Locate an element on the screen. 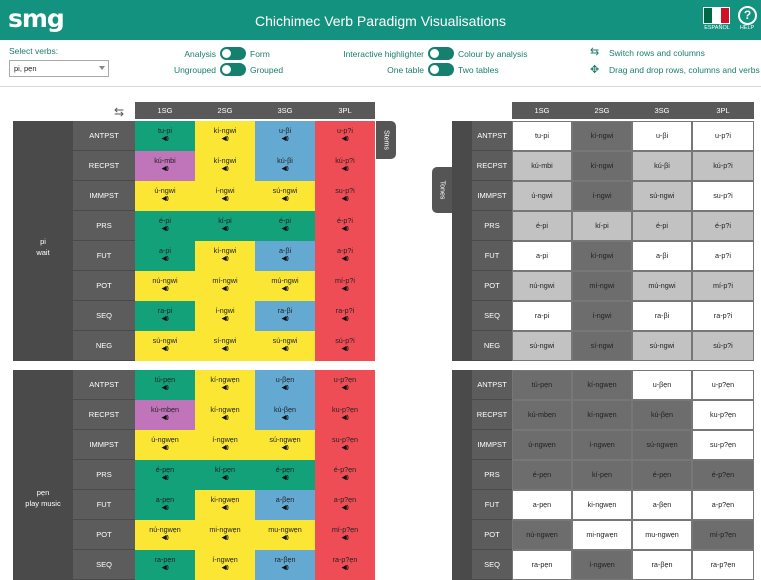  paradigm-cell: ú-ngwi ◀)) is located at coordinates (165, 196).